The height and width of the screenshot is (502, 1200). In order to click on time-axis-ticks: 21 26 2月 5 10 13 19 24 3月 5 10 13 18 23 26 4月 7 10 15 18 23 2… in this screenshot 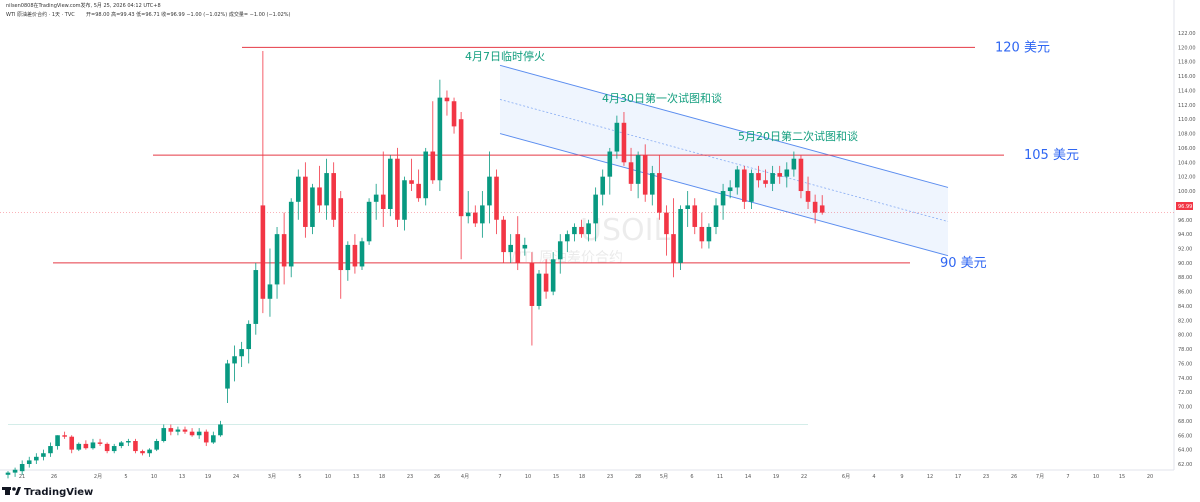, I will do `click(586, 477)`.